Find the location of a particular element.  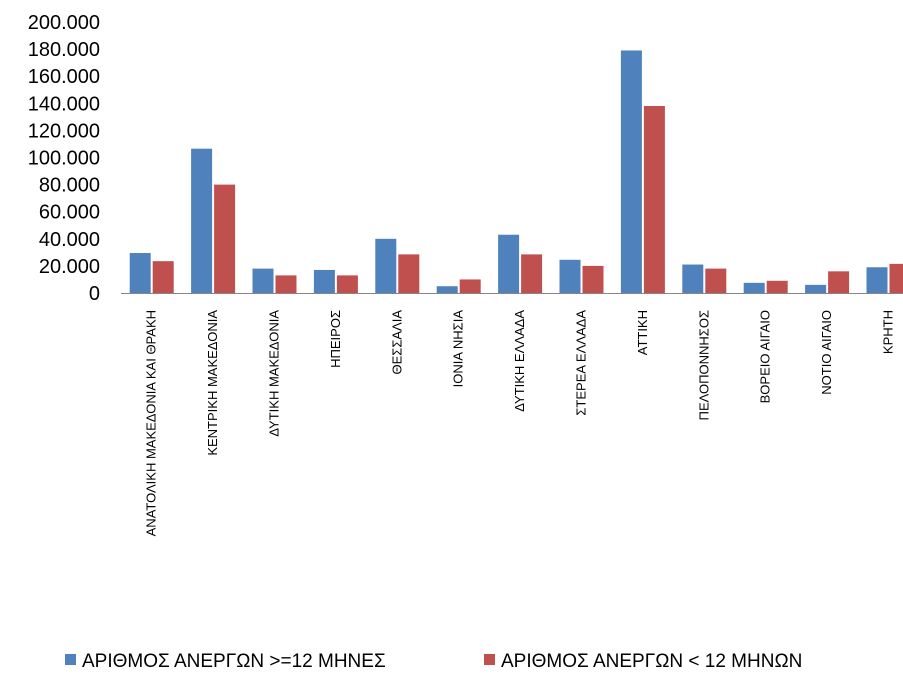

x-category-label: ΗΠΕΙΡΟΣ is located at coordinates (335, 339).